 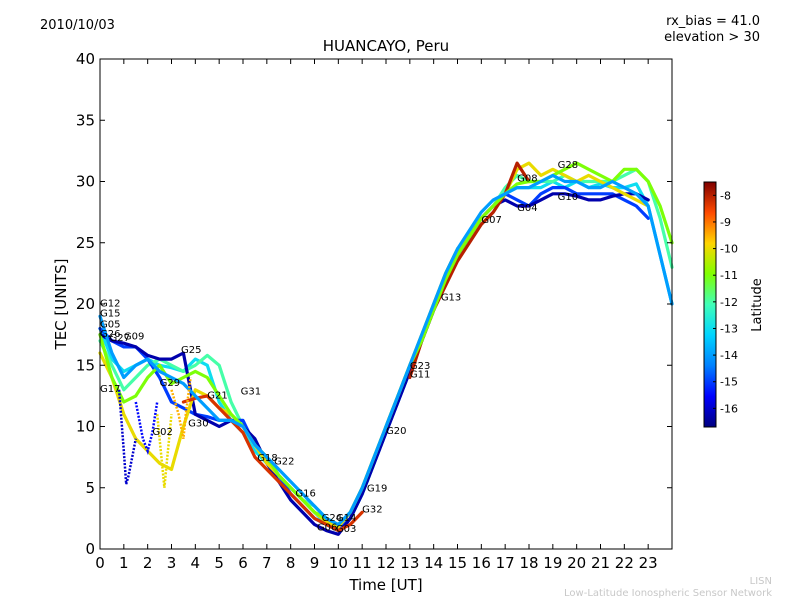 What do you see at coordinates (624, 563) in the screenshot?
I see `x-tick-label: 22` at bounding box center [624, 563].